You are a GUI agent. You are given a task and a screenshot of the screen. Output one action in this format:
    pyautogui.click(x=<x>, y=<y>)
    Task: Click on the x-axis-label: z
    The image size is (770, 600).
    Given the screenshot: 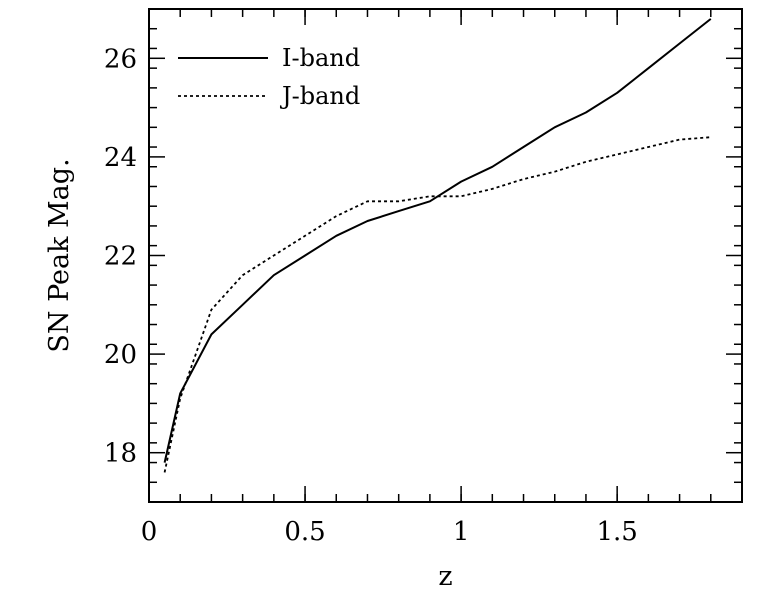 What is the action you would take?
    pyautogui.click(x=445, y=576)
    